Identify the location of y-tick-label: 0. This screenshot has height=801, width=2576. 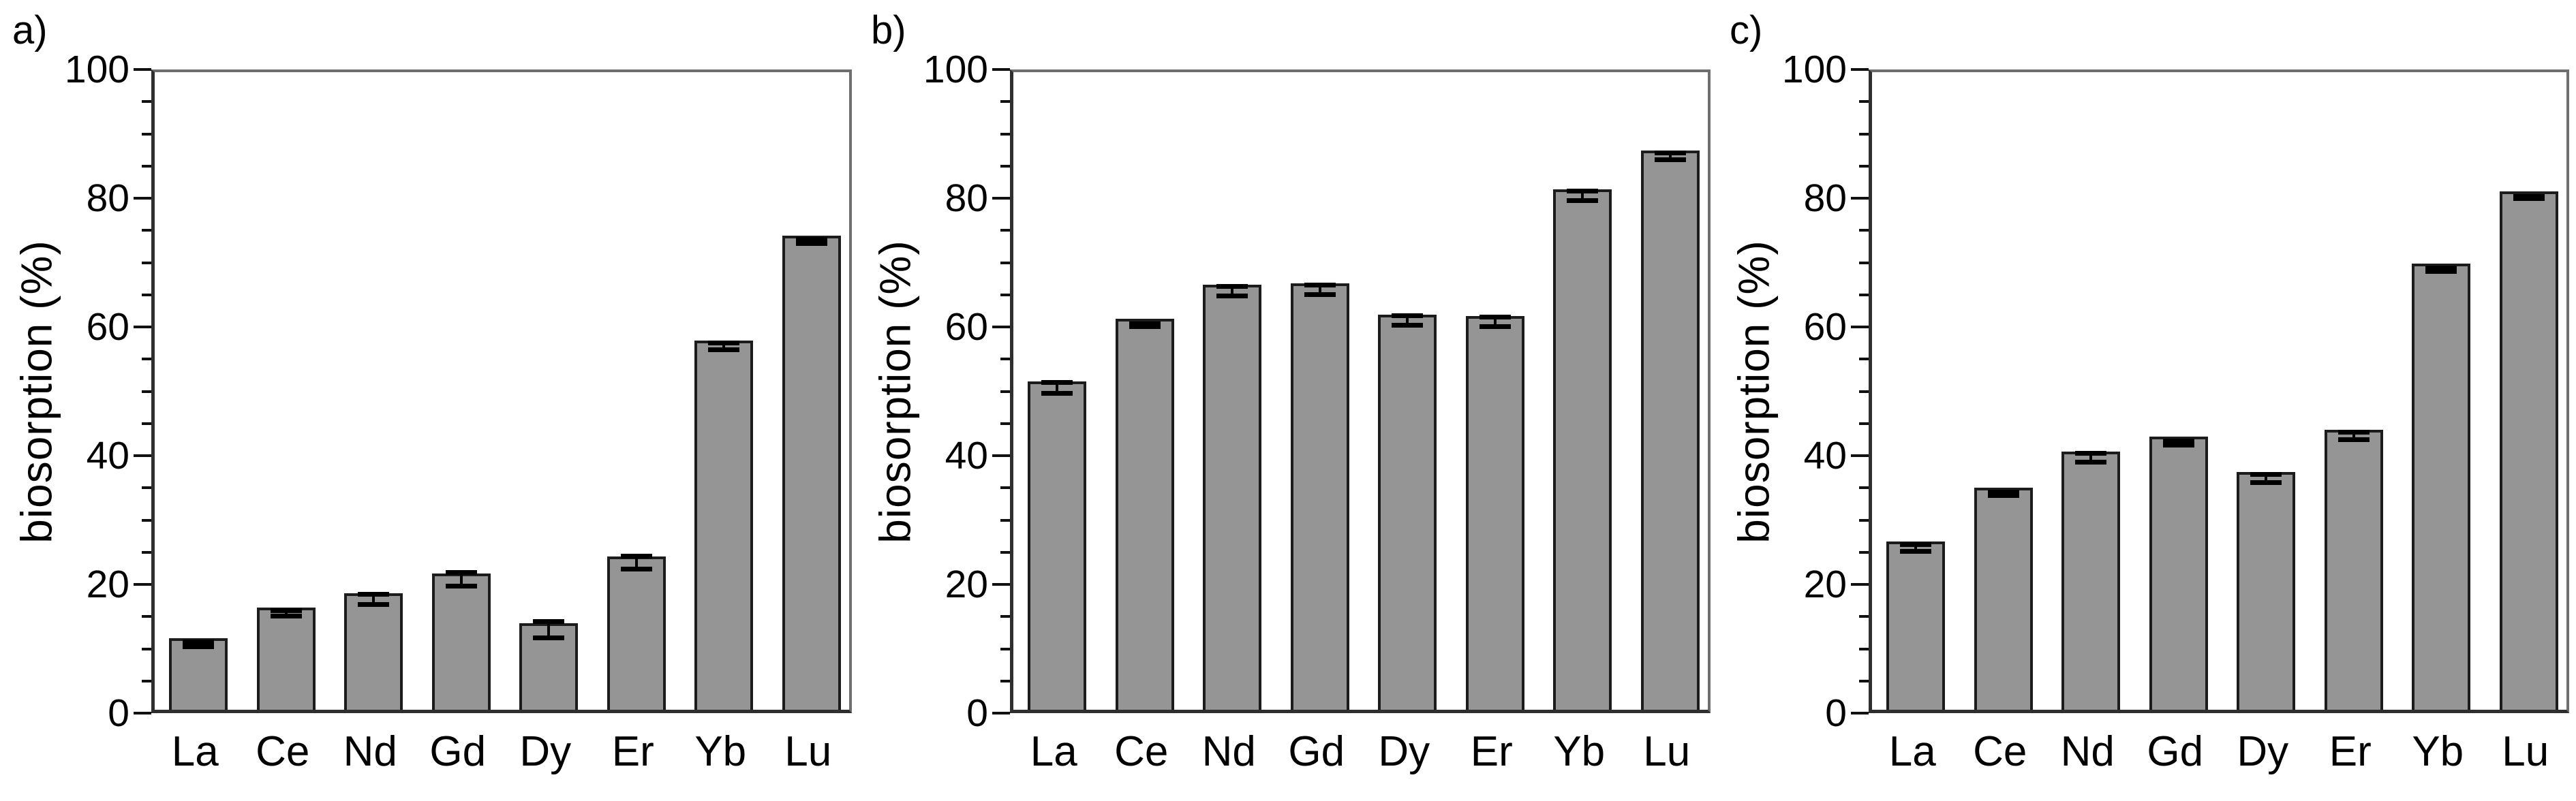
(977, 713).